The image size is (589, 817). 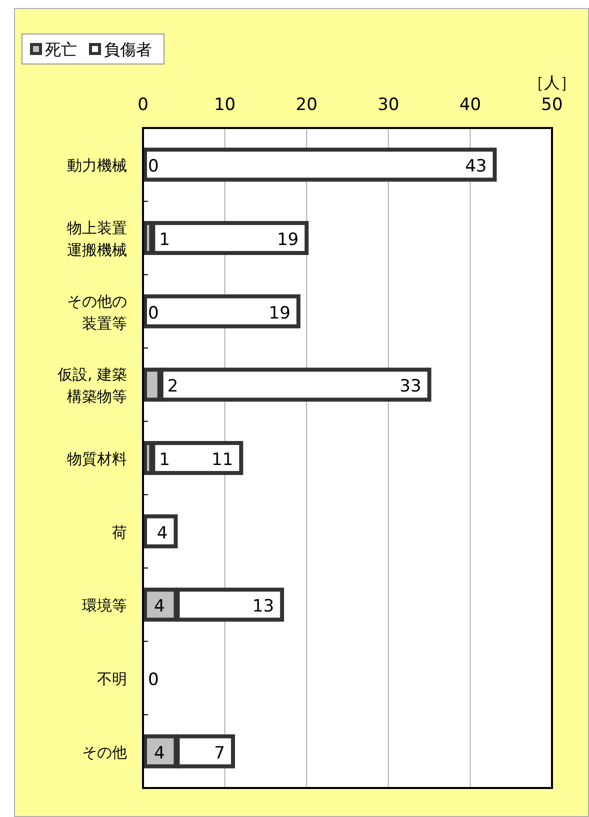 I want to click on y-tick-label: 仮設, 建築構築物等, so click(x=91, y=386).